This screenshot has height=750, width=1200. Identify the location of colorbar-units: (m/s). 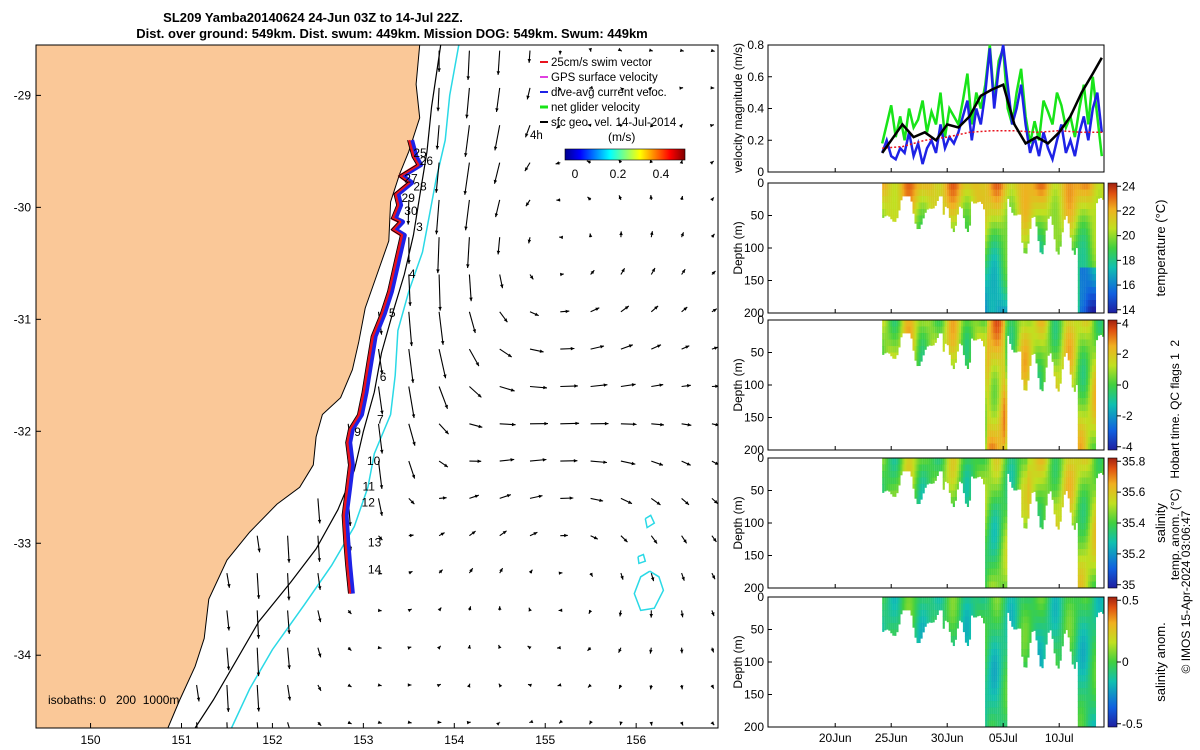
(621, 137).